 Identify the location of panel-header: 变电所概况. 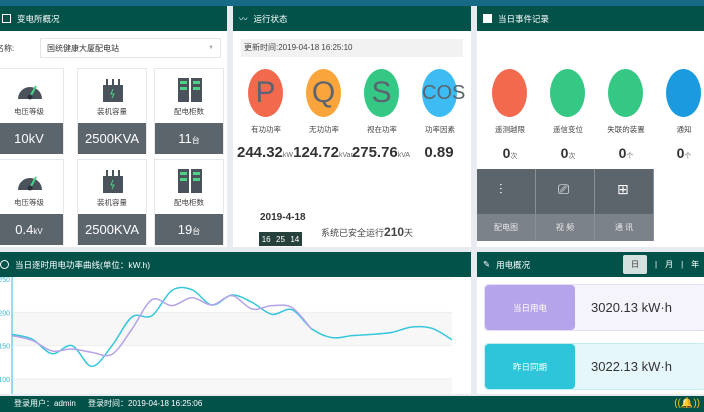
(113, 18).